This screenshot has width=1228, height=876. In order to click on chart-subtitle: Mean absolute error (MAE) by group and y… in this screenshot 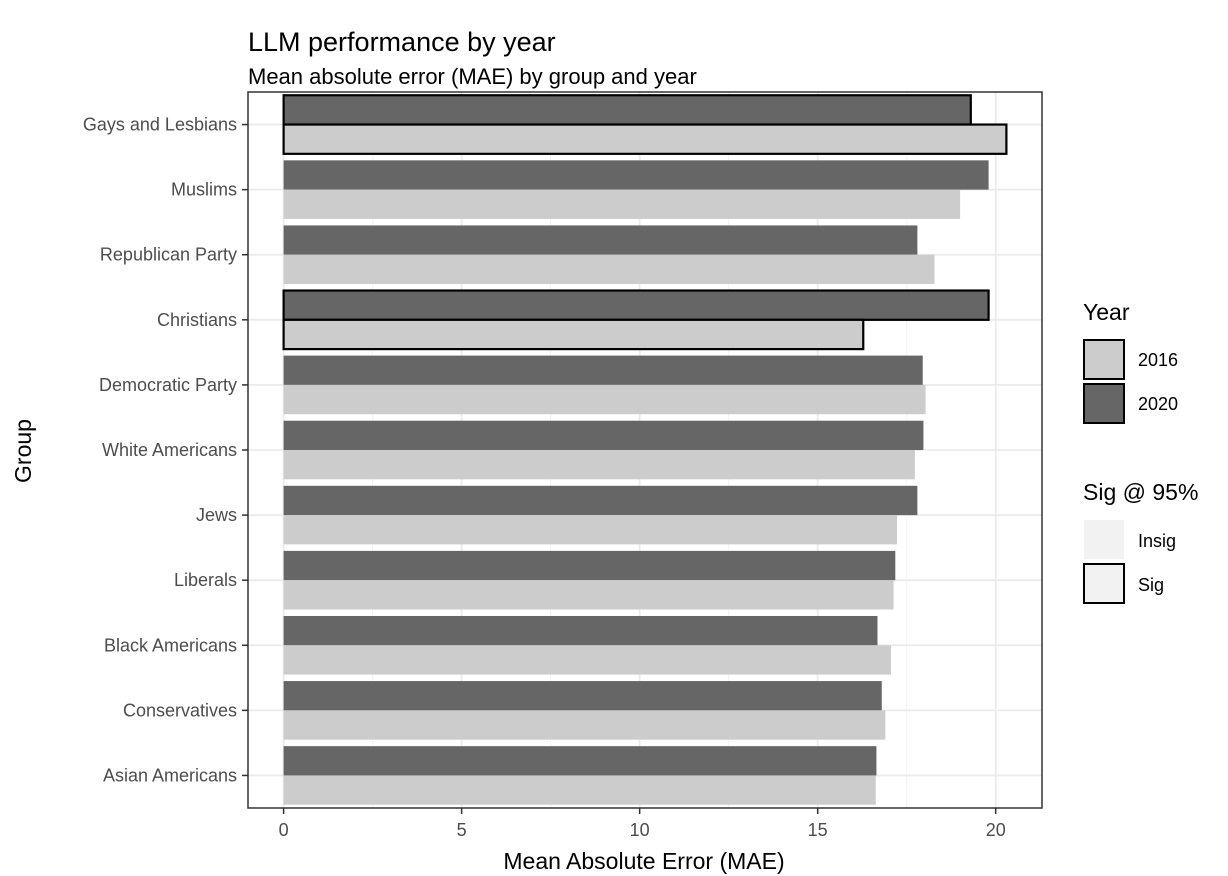, I will do `click(472, 76)`.